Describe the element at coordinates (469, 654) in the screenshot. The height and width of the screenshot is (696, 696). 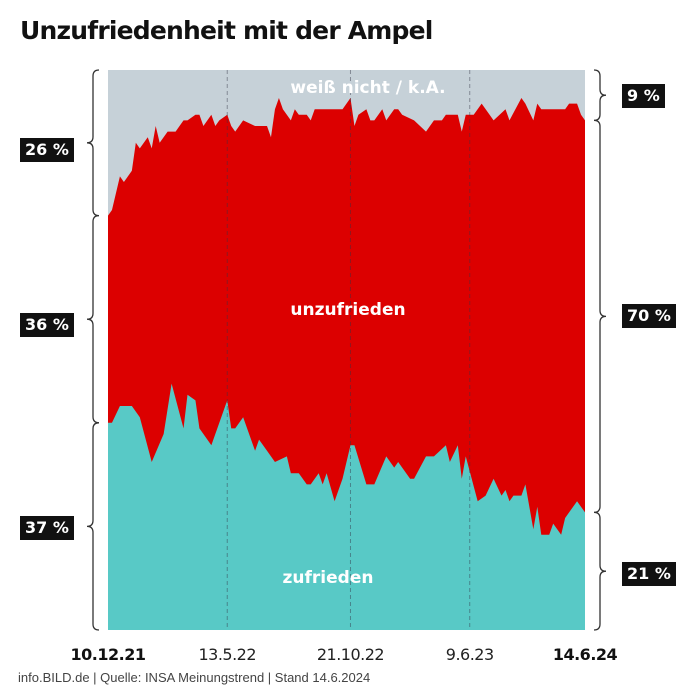
I see `x-tick-label: 9.6.23` at that location.